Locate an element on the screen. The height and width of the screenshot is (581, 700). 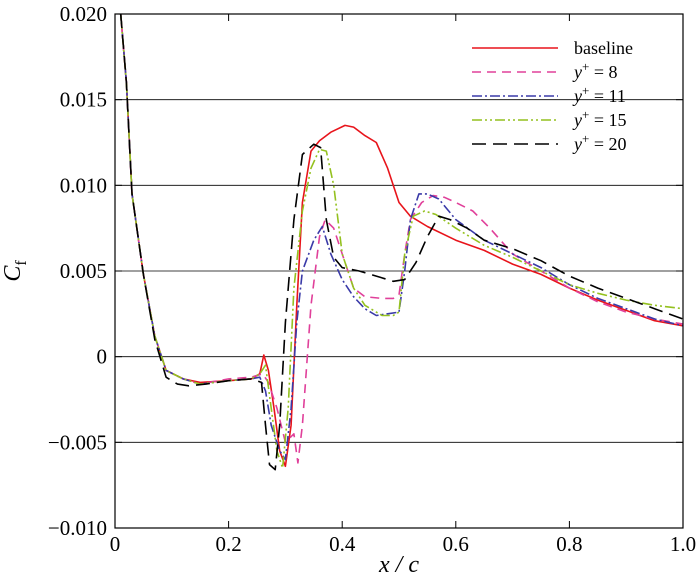
y-tick-label: 0.020 is located at coordinates (83, 14).